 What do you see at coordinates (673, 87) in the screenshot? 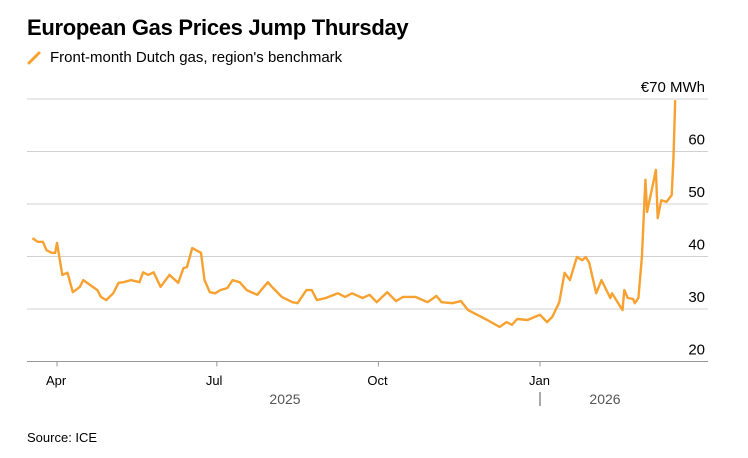
I see `y-unit-label: €70 MWh` at bounding box center [673, 87].